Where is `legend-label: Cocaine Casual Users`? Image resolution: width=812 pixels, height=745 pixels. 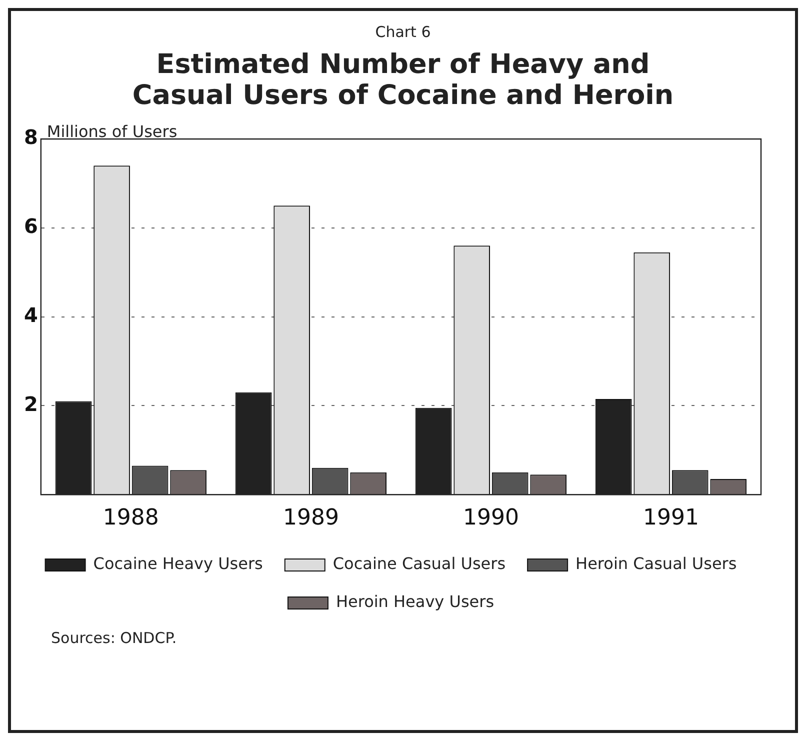
legend-label: Cocaine Casual Users is located at coordinates (419, 564).